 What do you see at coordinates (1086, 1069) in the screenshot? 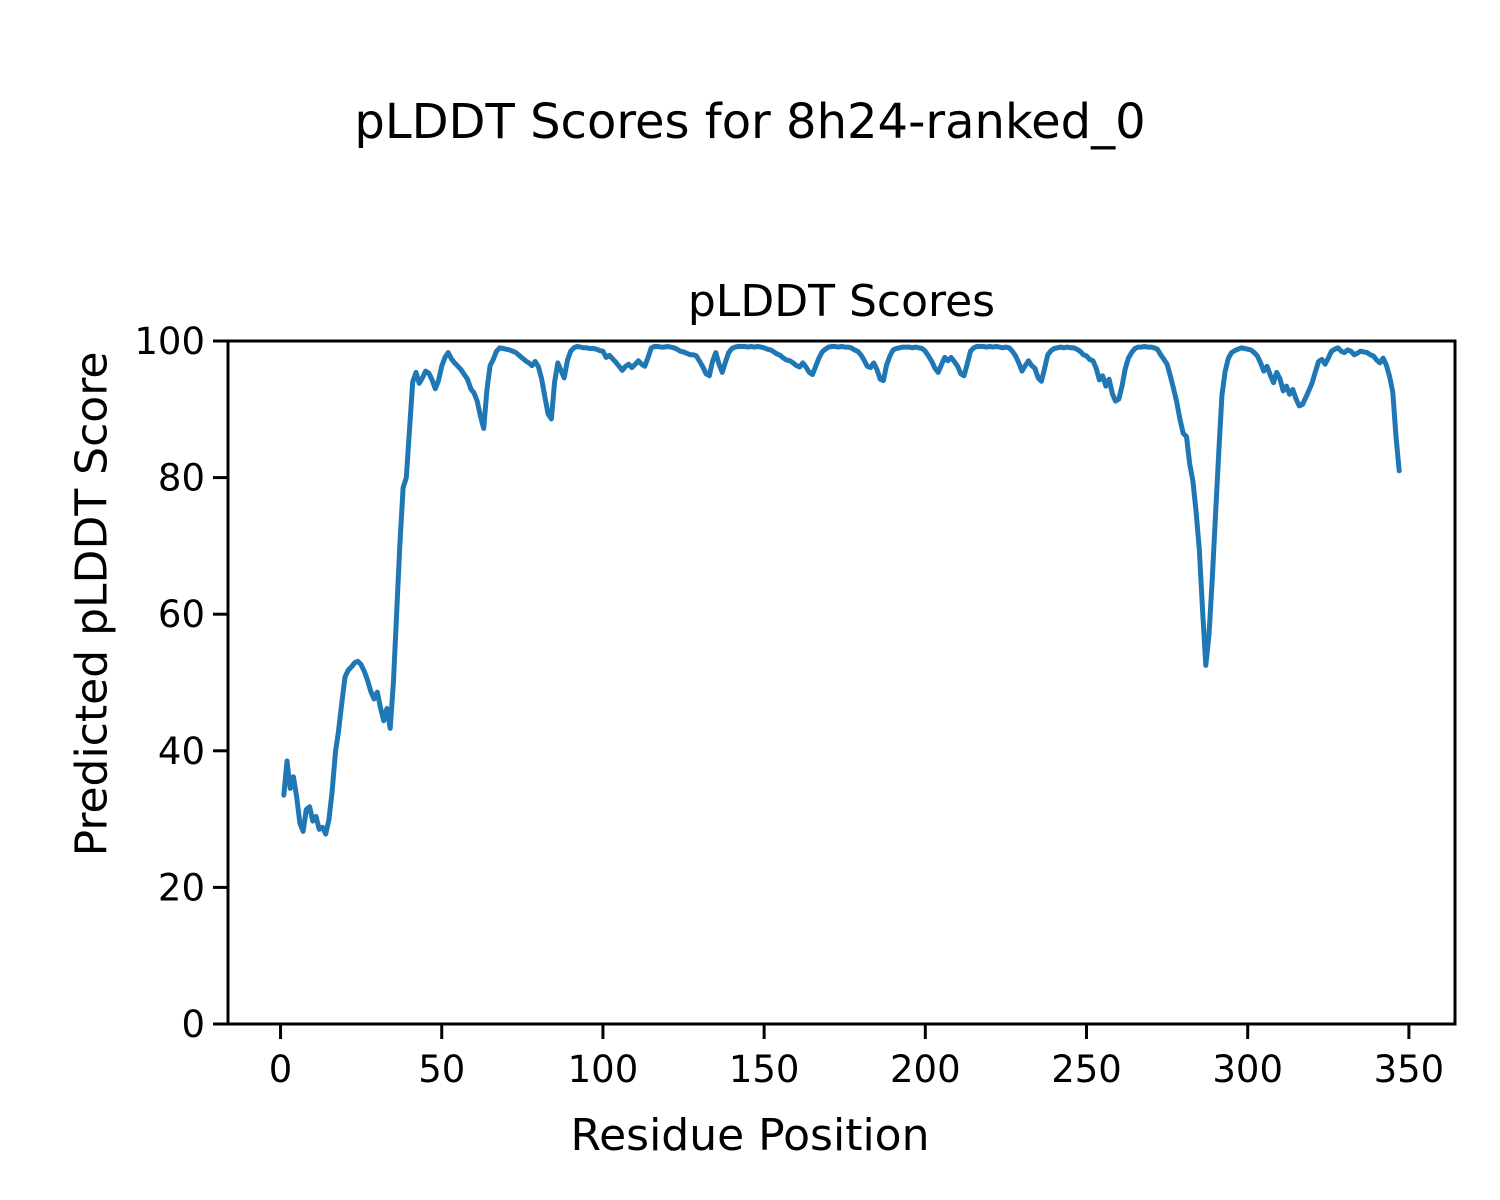
I see `x-tick-label: 250` at bounding box center [1086, 1069].